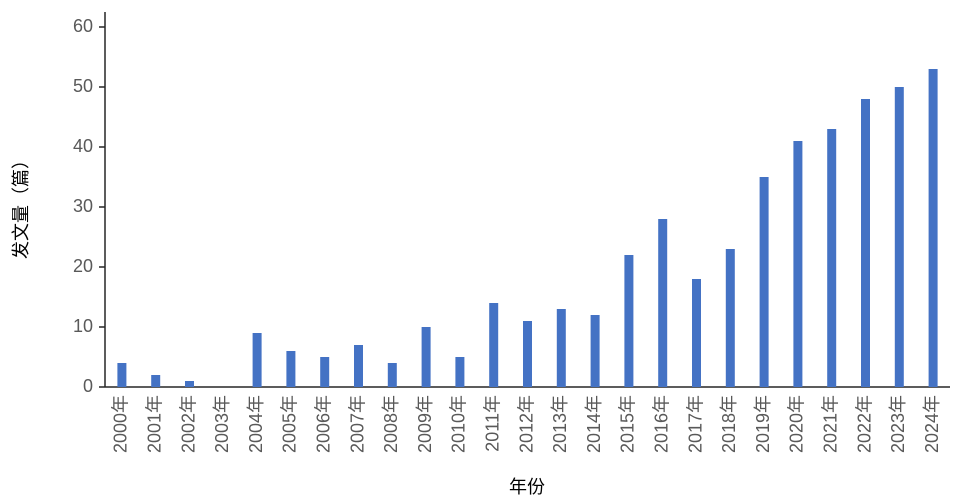 The image size is (954, 501). Describe the element at coordinates (492, 423) in the screenshot. I see `x-tick-label: 2011年` at that location.